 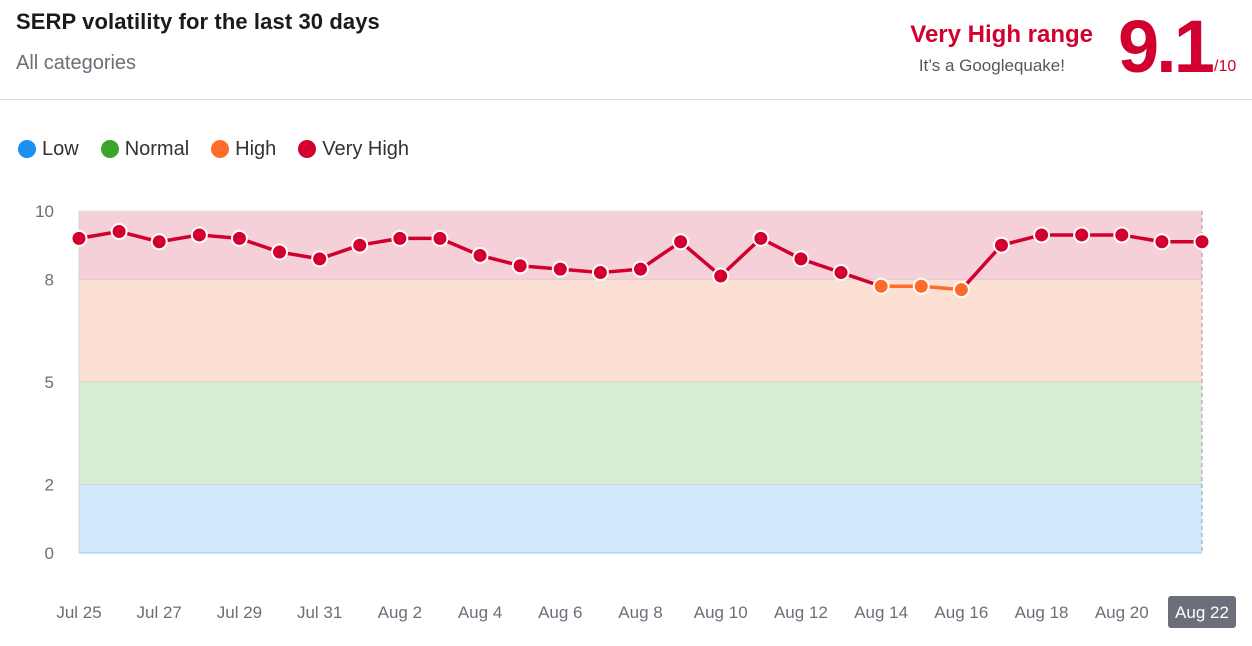 I want to click on legend-label-normal: Normal, so click(x=157, y=148).